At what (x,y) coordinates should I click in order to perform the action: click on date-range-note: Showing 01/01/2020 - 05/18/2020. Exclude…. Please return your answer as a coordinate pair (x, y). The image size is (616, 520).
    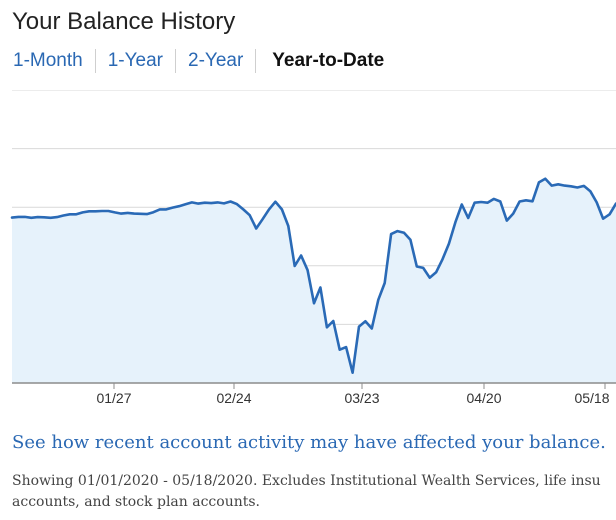
    Looking at the image, I should click on (314, 492).